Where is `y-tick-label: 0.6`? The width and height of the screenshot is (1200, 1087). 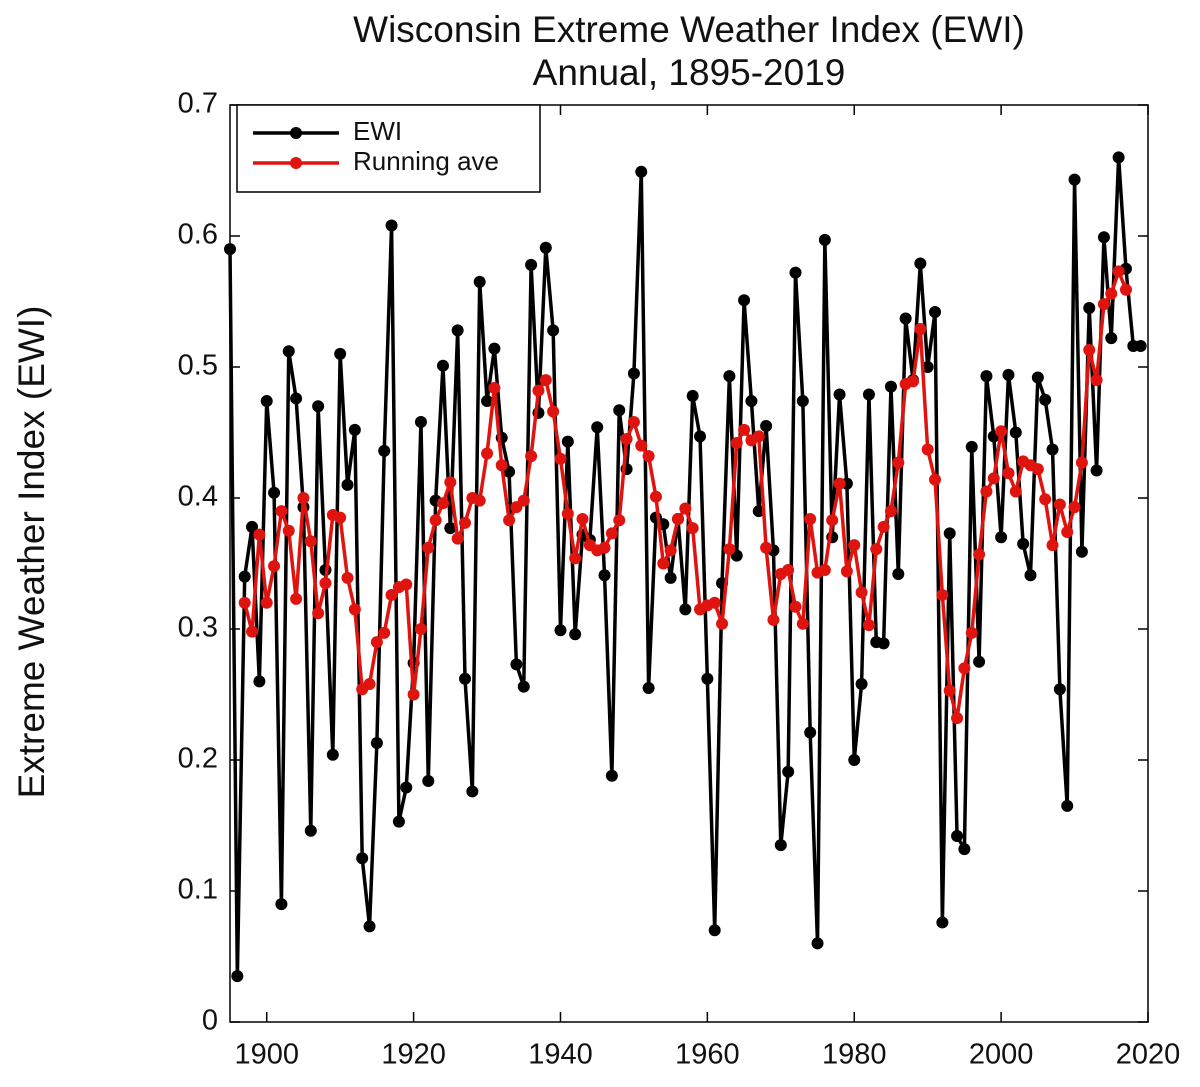 y-tick-label: 0.6 is located at coordinates (198, 235).